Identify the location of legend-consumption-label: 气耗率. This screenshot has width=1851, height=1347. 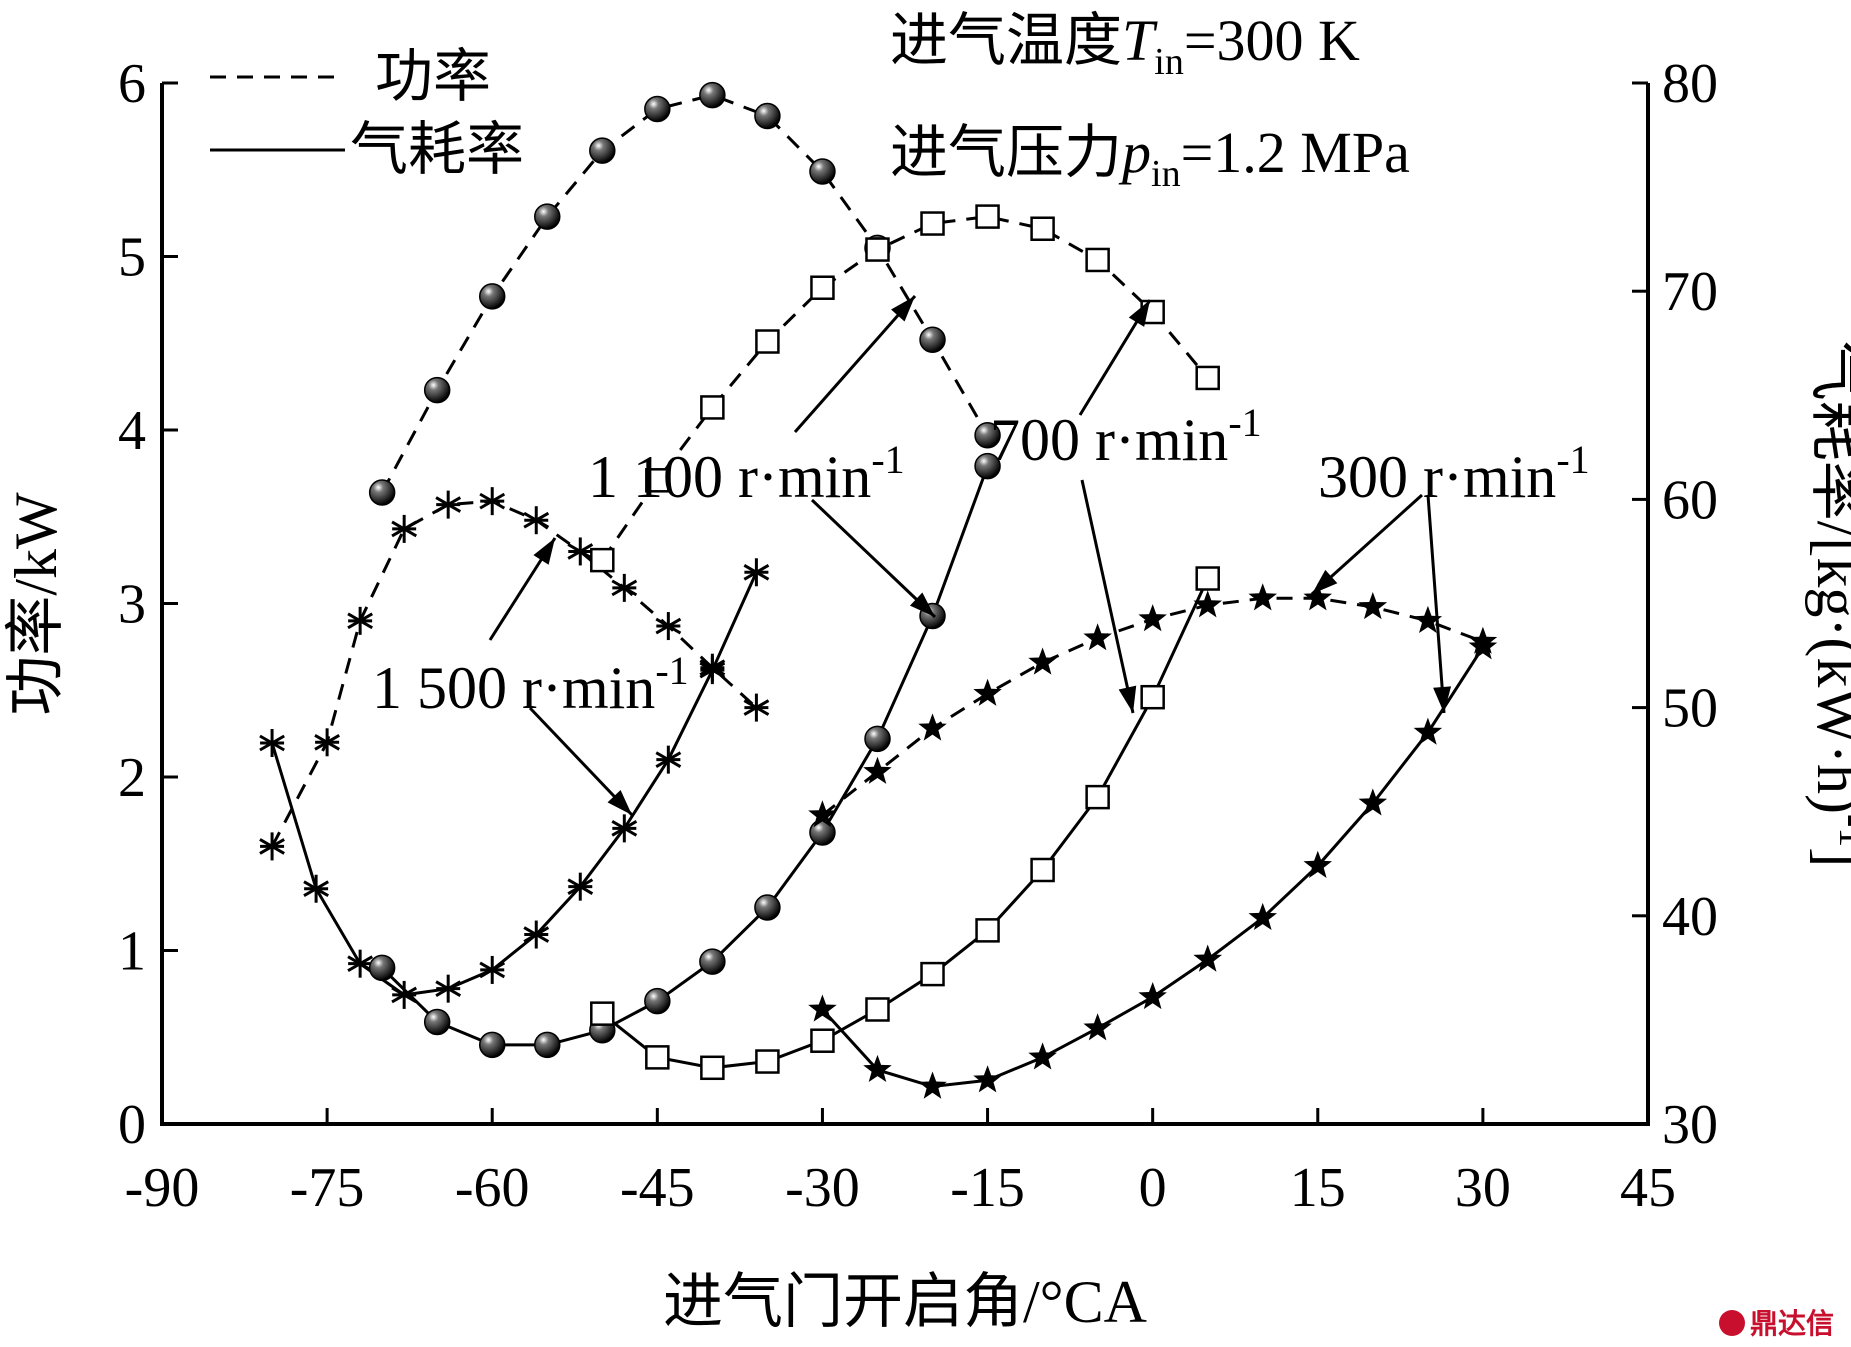
(437, 149).